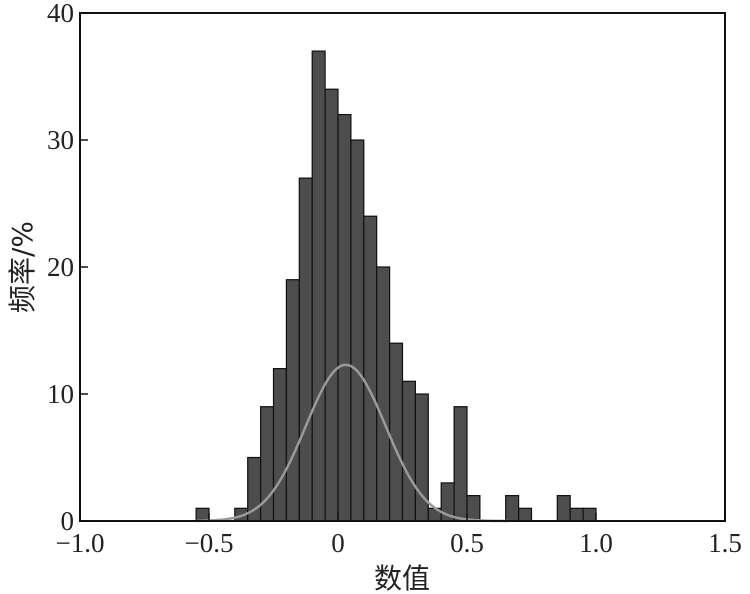 The height and width of the screenshot is (594, 750). What do you see at coordinates (68, 521) in the screenshot?
I see `y-tick-label: 0` at bounding box center [68, 521].